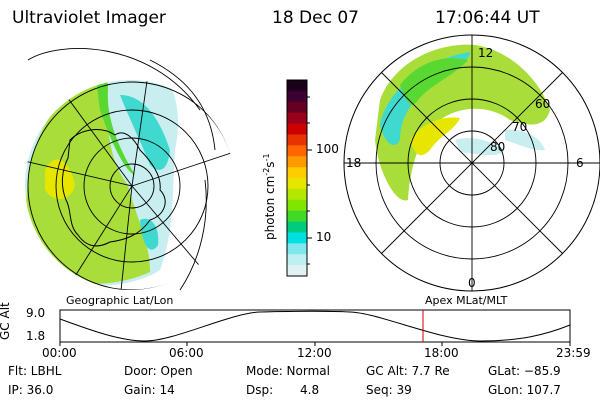  I want to click on mlat-label-60: 60, so click(542, 104).